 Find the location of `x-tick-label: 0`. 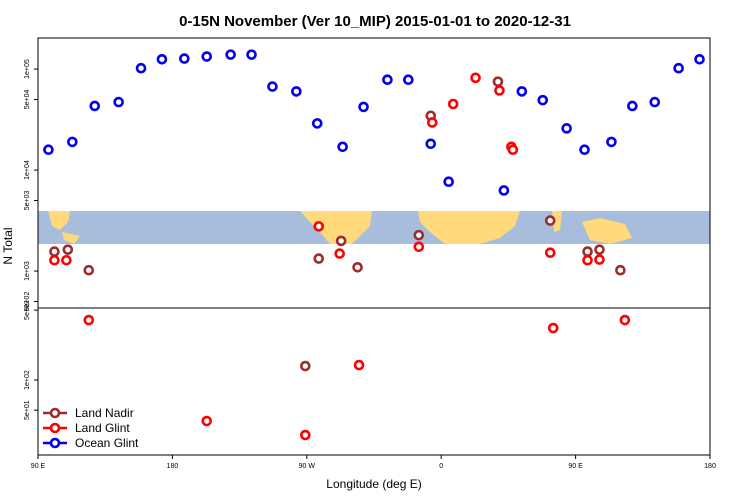

x-tick-label: 0 is located at coordinates (441, 466).